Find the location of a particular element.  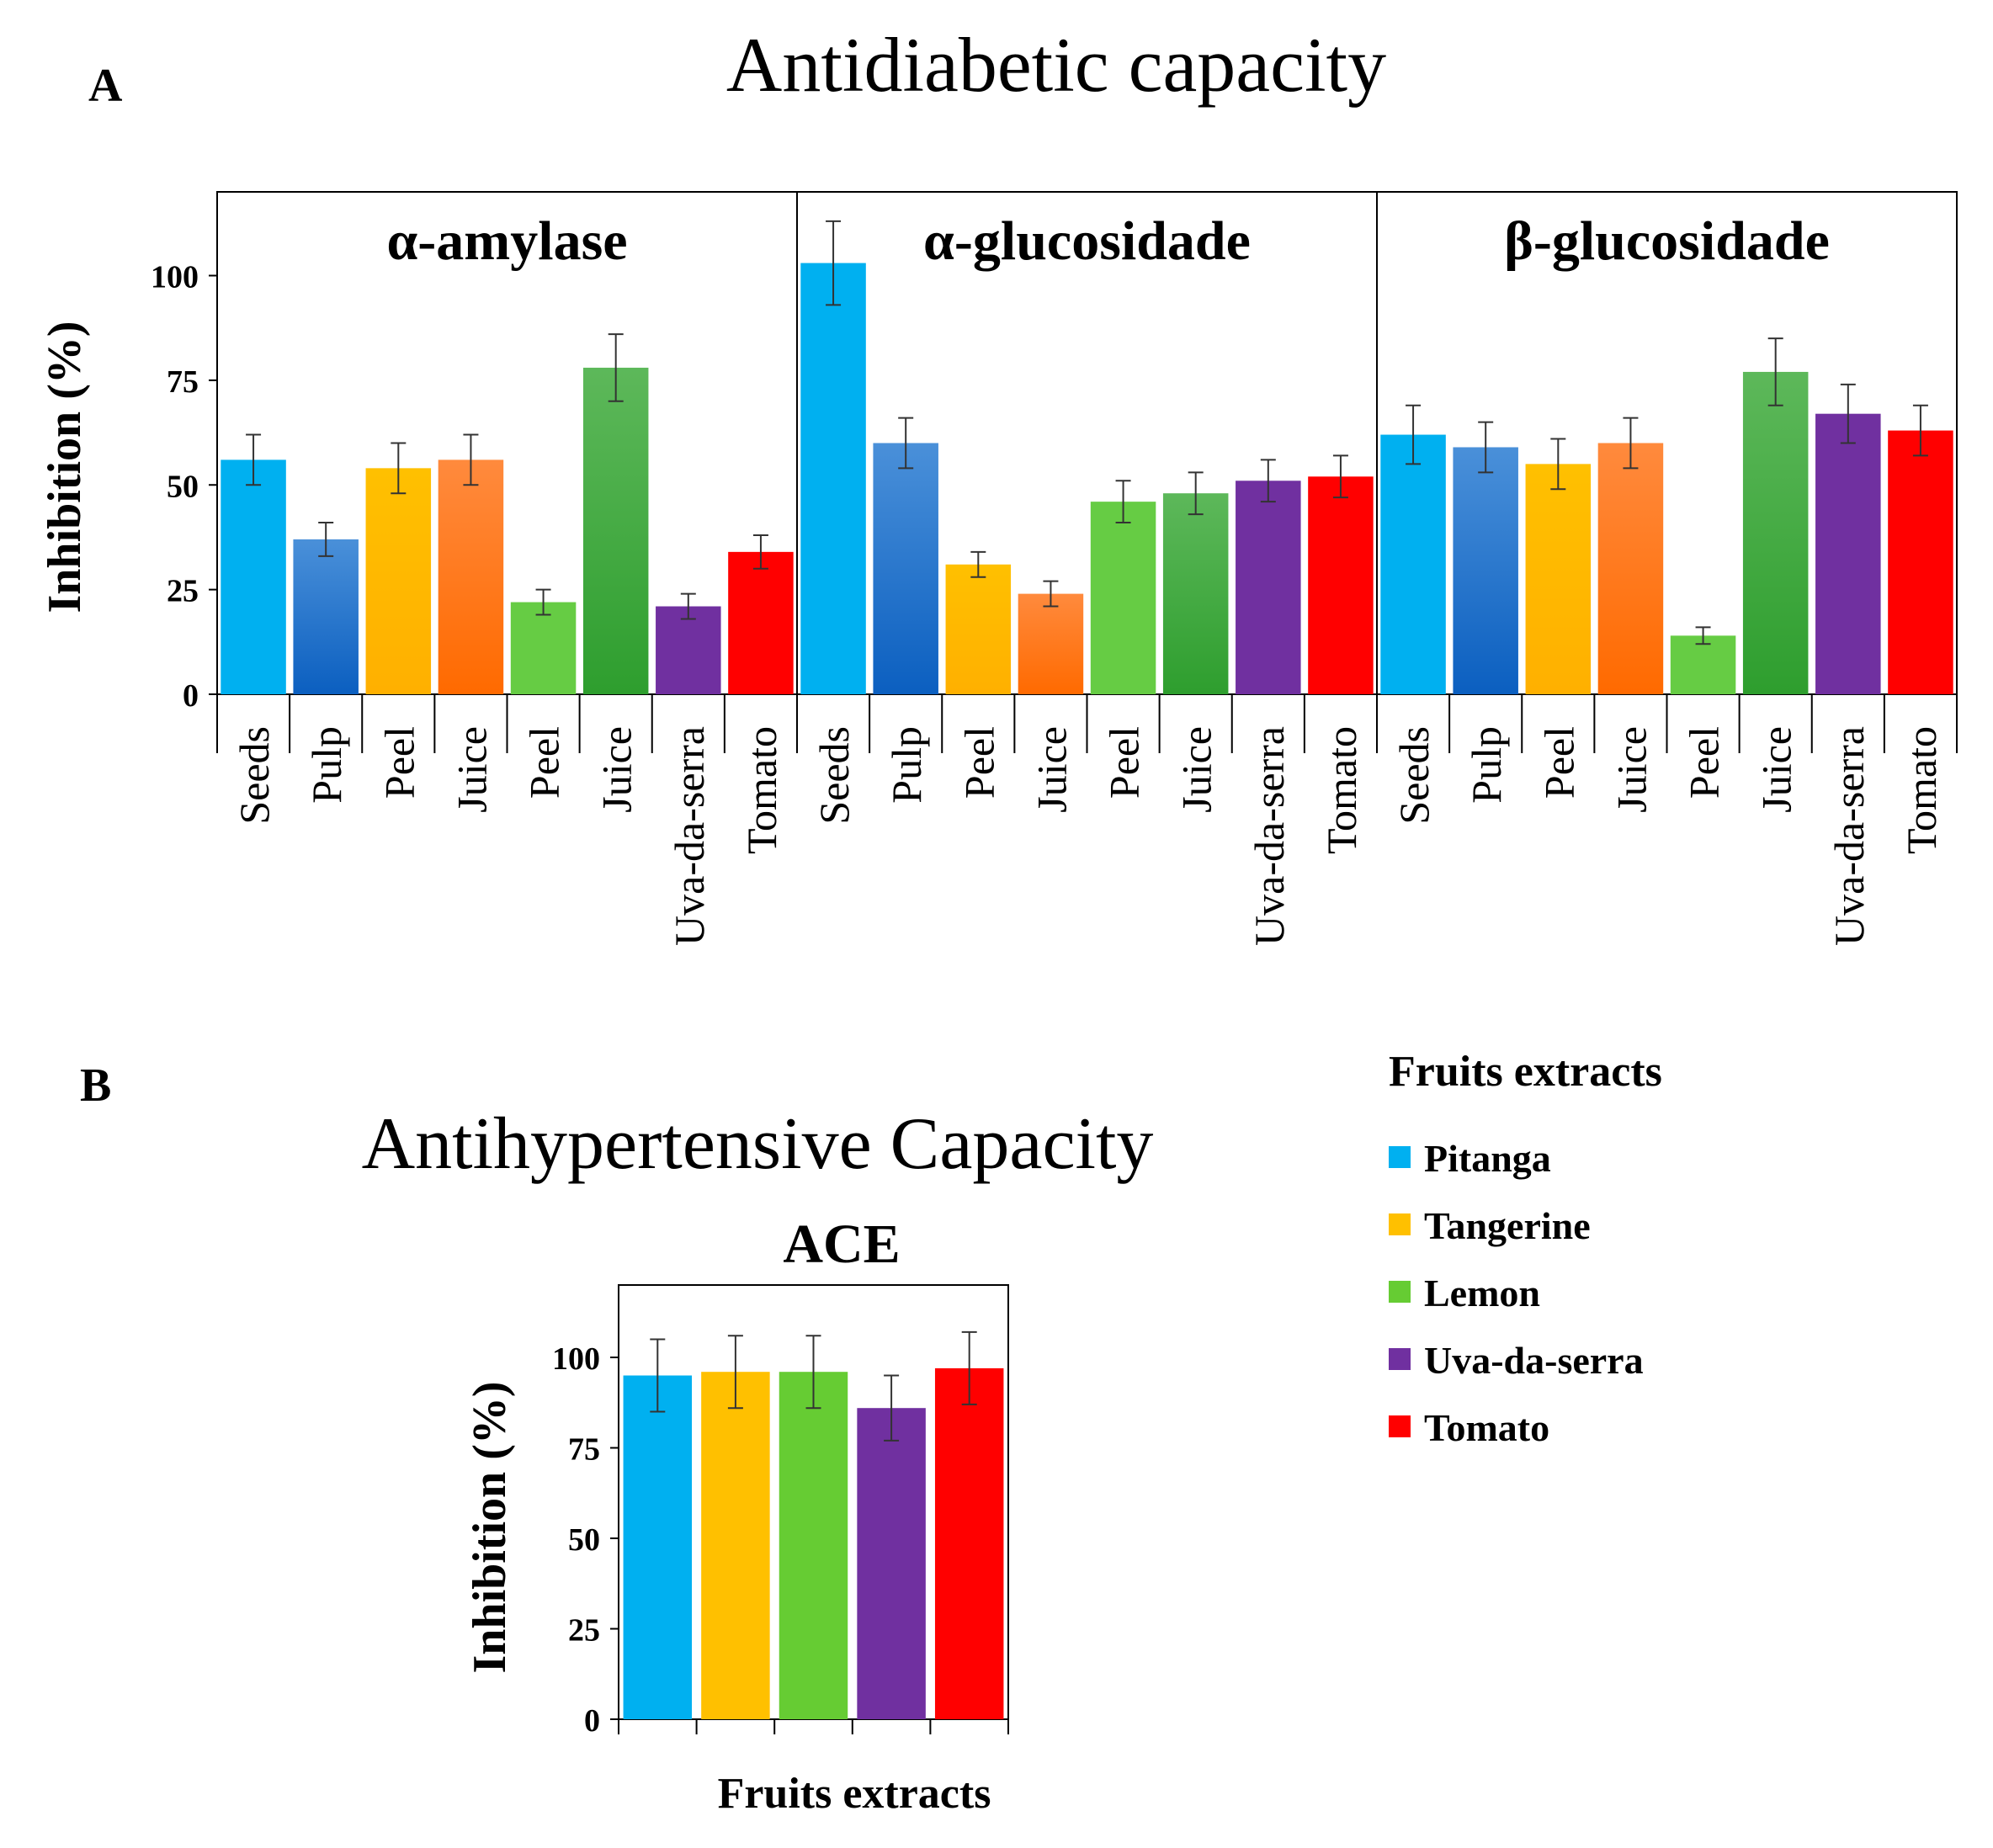

chart-b-ylabel: Inhibition (%) is located at coordinates (490, 1528).